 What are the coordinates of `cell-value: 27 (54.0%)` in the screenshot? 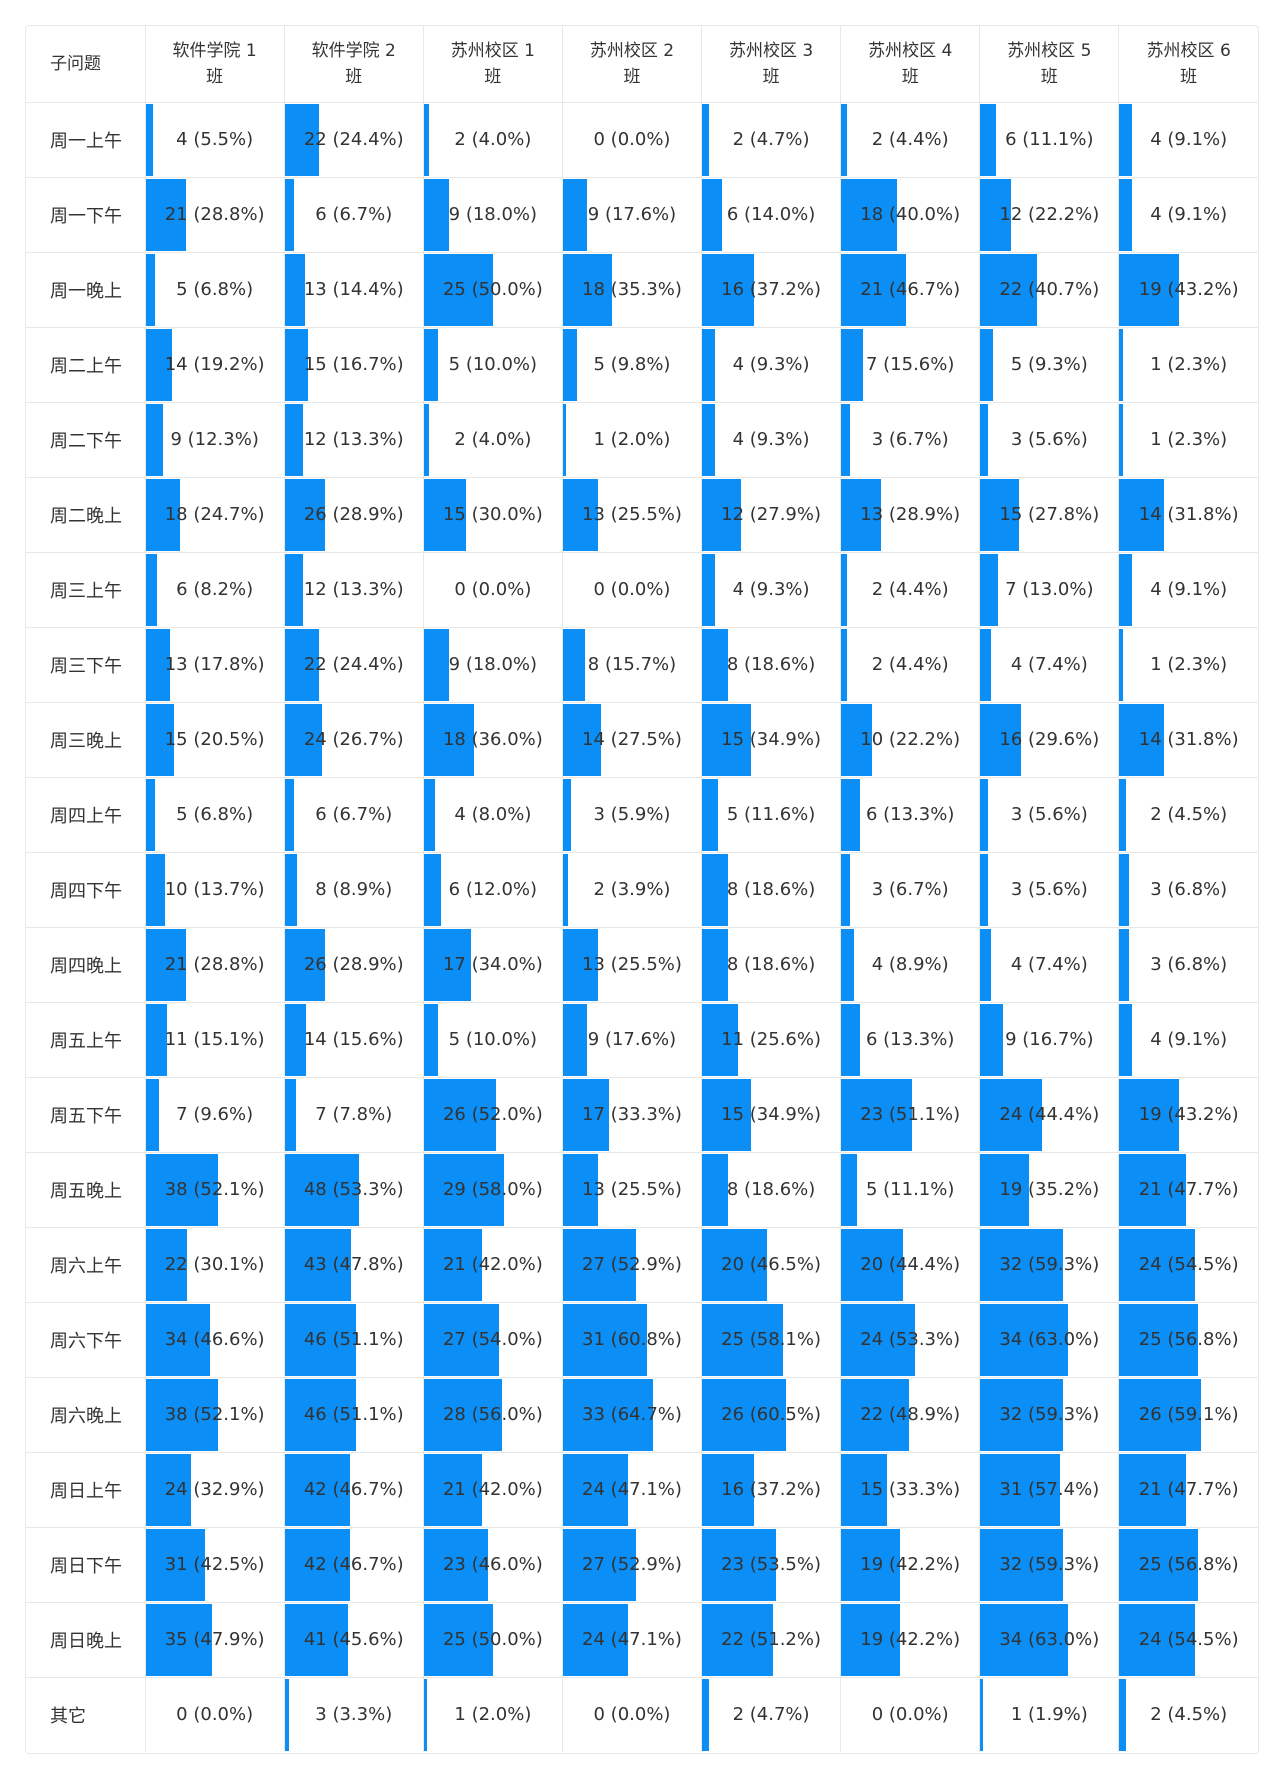 It's located at (492, 1339).